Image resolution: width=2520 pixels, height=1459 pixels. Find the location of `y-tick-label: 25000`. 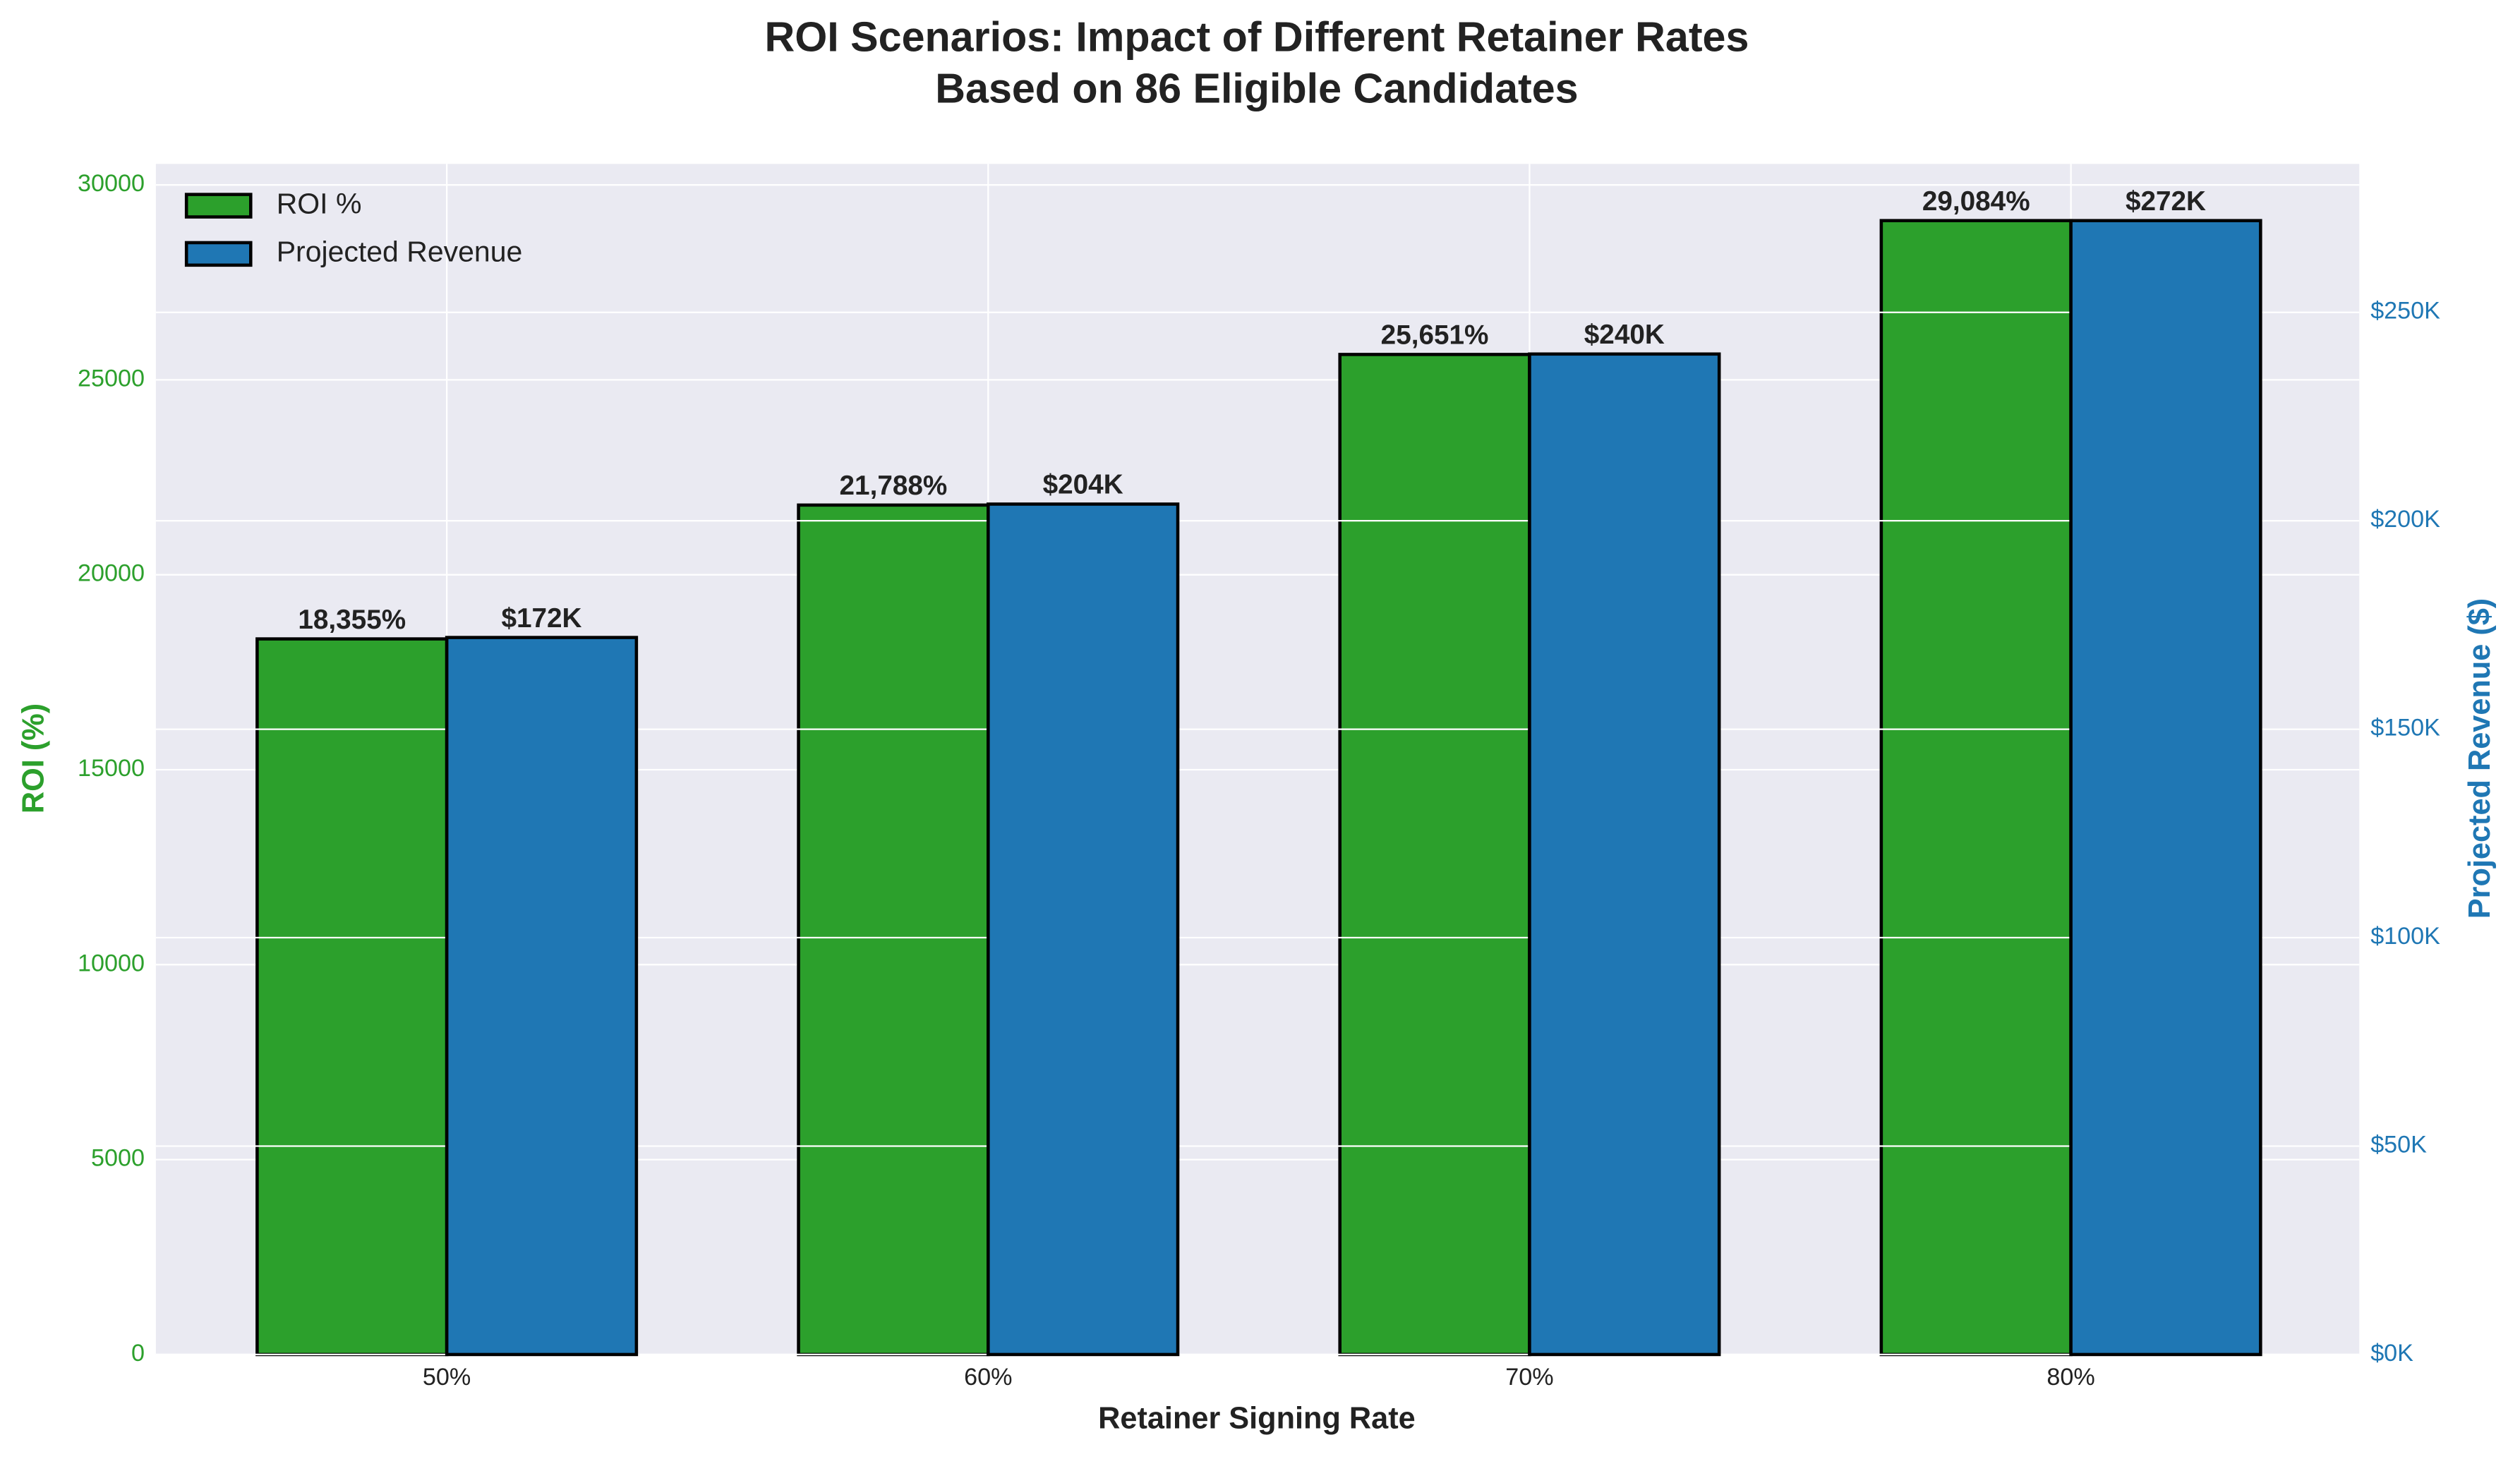

y-tick-label: 25000 is located at coordinates (112, 378).